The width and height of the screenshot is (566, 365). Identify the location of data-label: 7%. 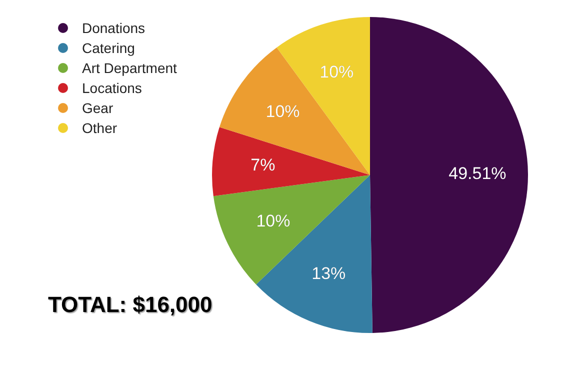
(263, 164).